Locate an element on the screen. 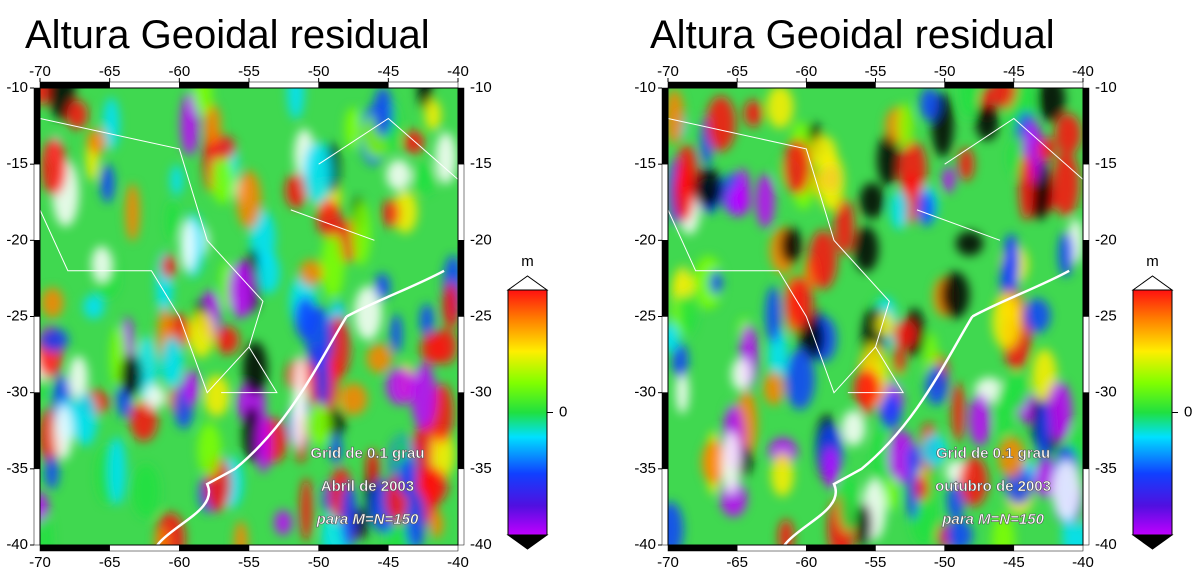 This screenshot has height=574, width=1194. x-tick-label-bottom: -40 is located at coordinates (1083, 561).